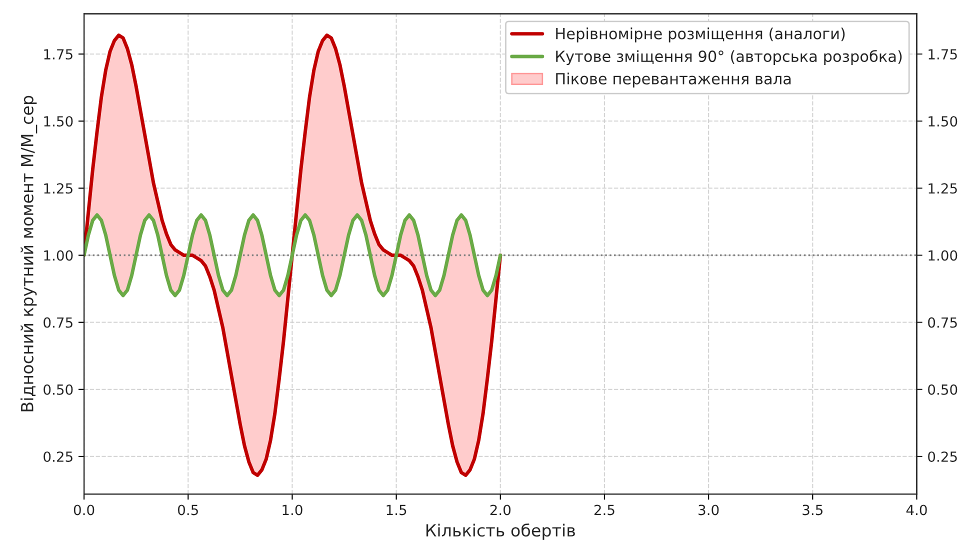 Image resolution: width=966 pixels, height=552 pixels. I want to click on legend-label: Кутове зміщення 90° (авторська розробка), so click(729, 58).